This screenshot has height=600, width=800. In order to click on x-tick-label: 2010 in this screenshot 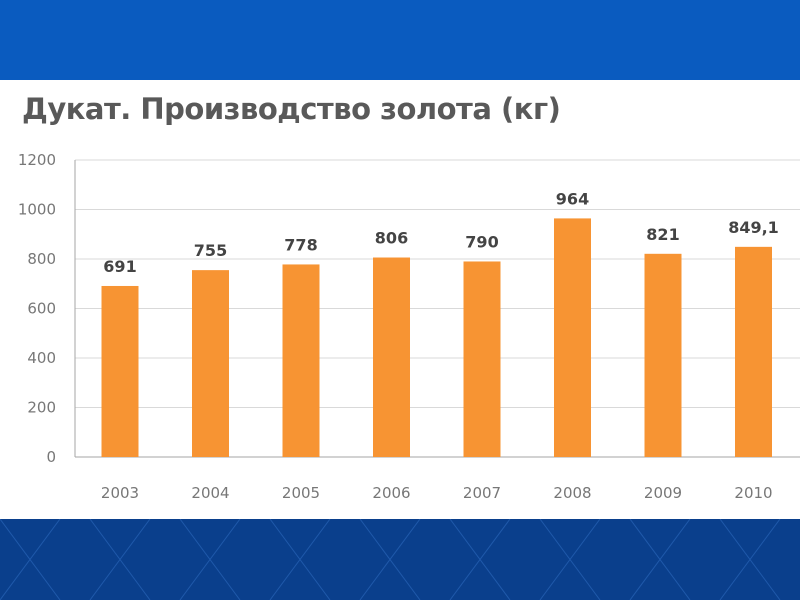, I will do `click(753, 493)`.